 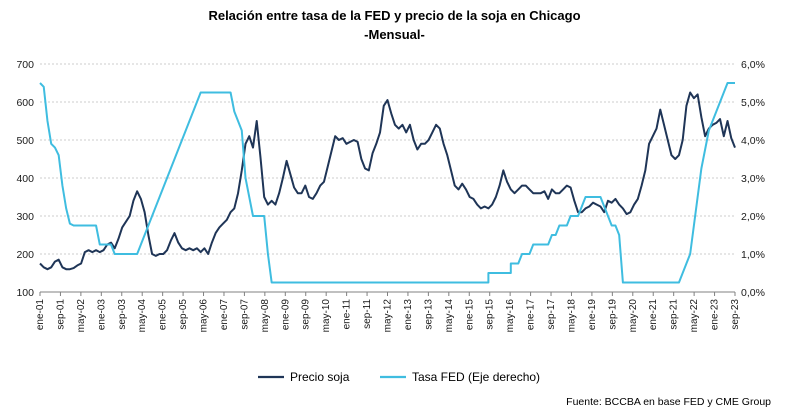 I want to click on x-tick-label: may-02, so click(x=81, y=316).